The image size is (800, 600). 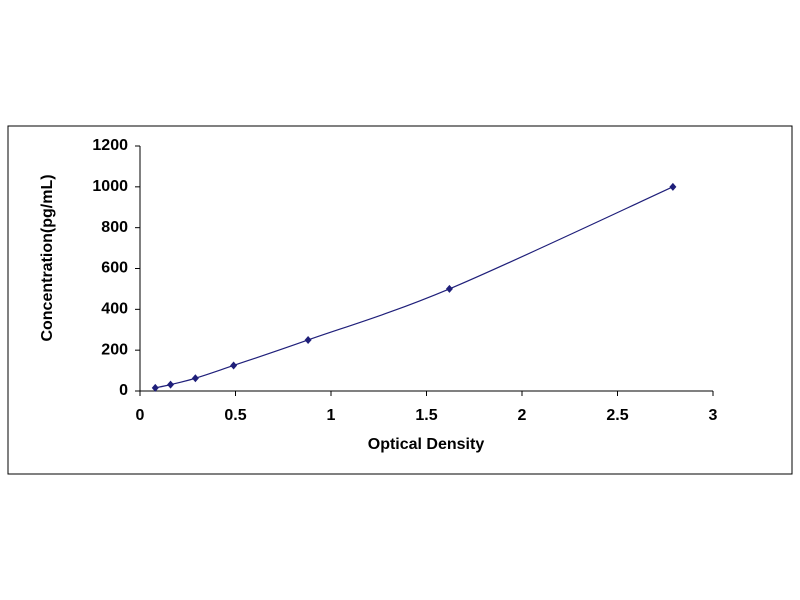 What do you see at coordinates (110, 145) in the screenshot?
I see `y-tick-label: 1200` at bounding box center [110, 145].